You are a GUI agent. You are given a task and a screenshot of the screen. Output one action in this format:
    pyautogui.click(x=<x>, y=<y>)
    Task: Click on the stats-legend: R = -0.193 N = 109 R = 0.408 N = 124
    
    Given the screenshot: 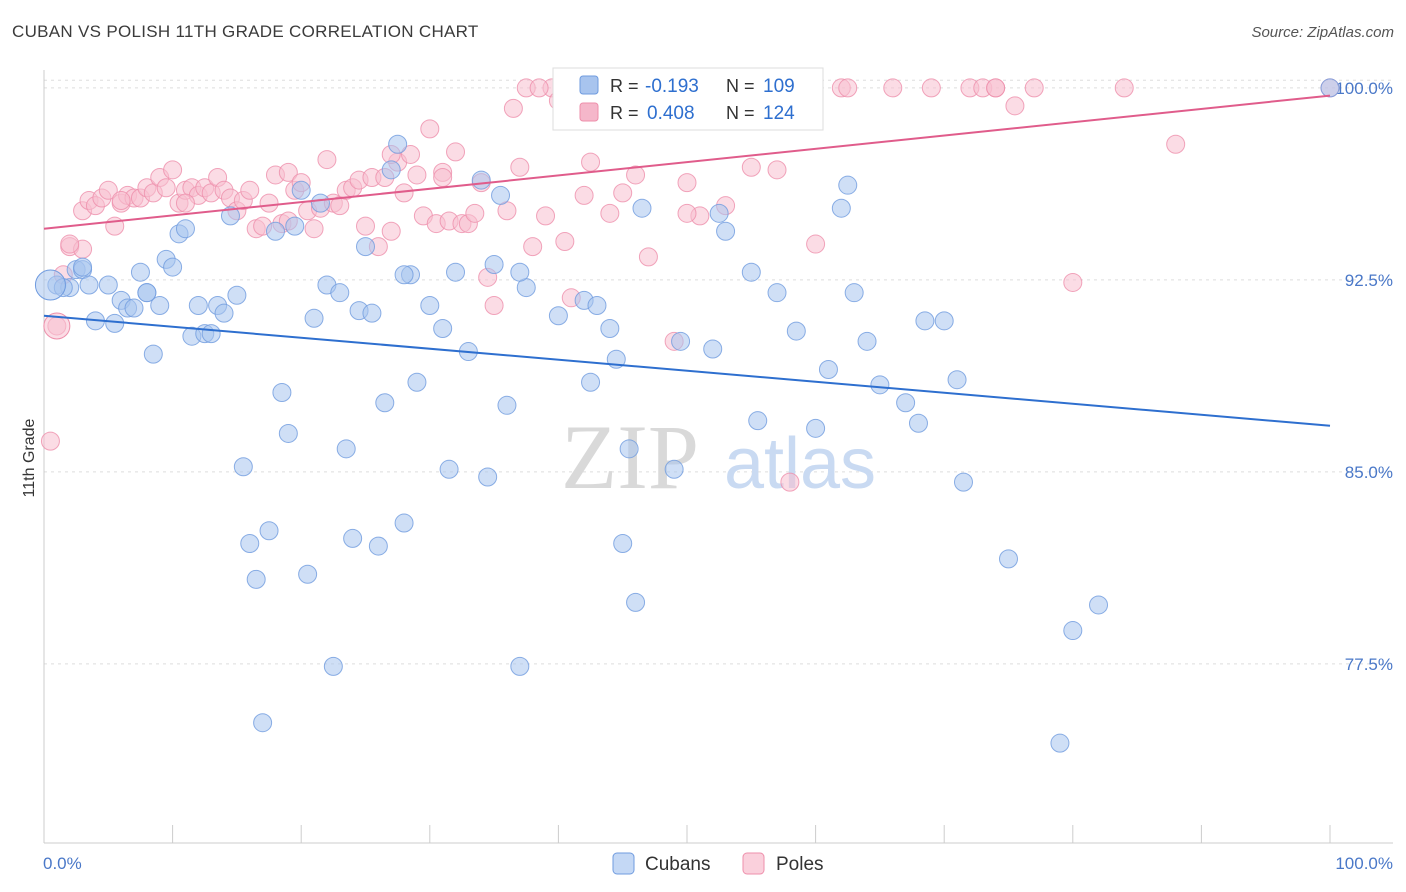 What is the action you would take?
    pyautogui.click(x=688, y=99)
    